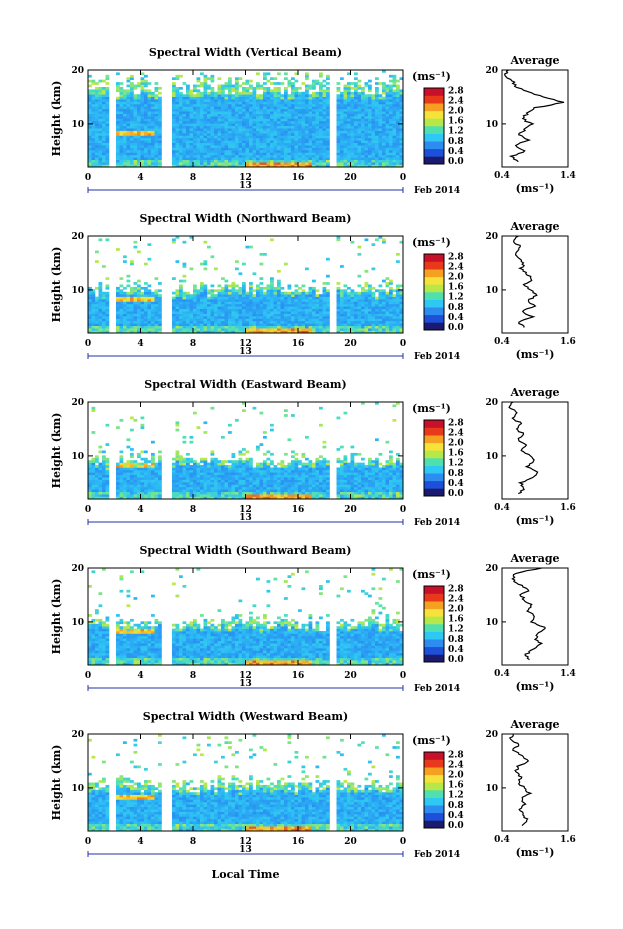  Describe the element at coordinates (456, 162) in the screenshot. I see `colorbar-tick-label: 0.0` at that location.